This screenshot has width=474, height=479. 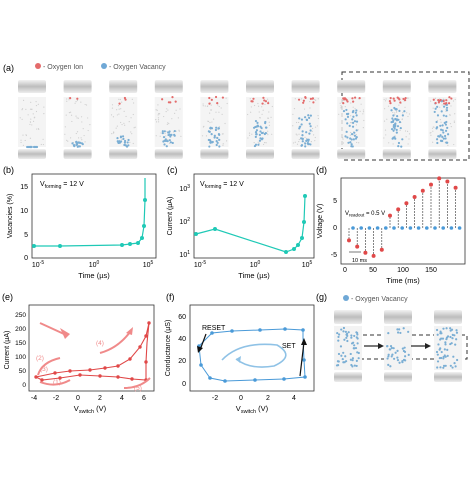 I want to click on ytick-f-3: 60, so click(x=182, y=317).